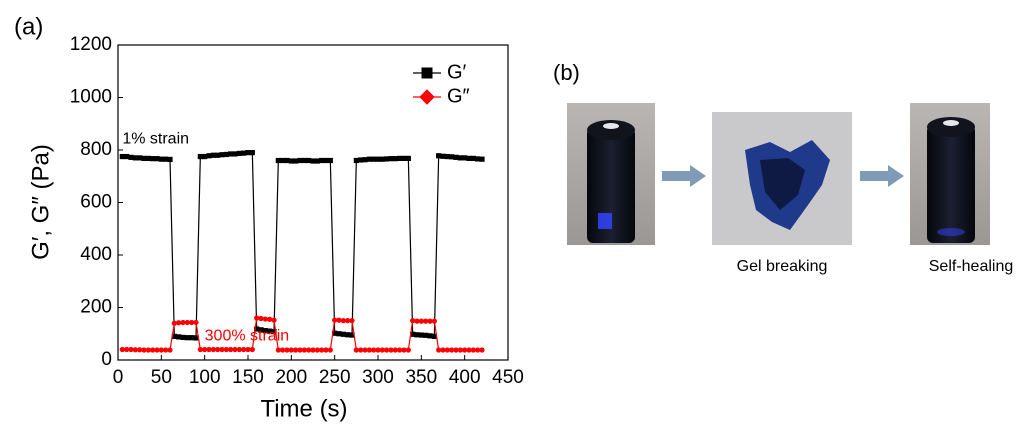  Describe the element at coordinates (106, 359) in the screenshot. I see `y-tick-label: 0` at that location.